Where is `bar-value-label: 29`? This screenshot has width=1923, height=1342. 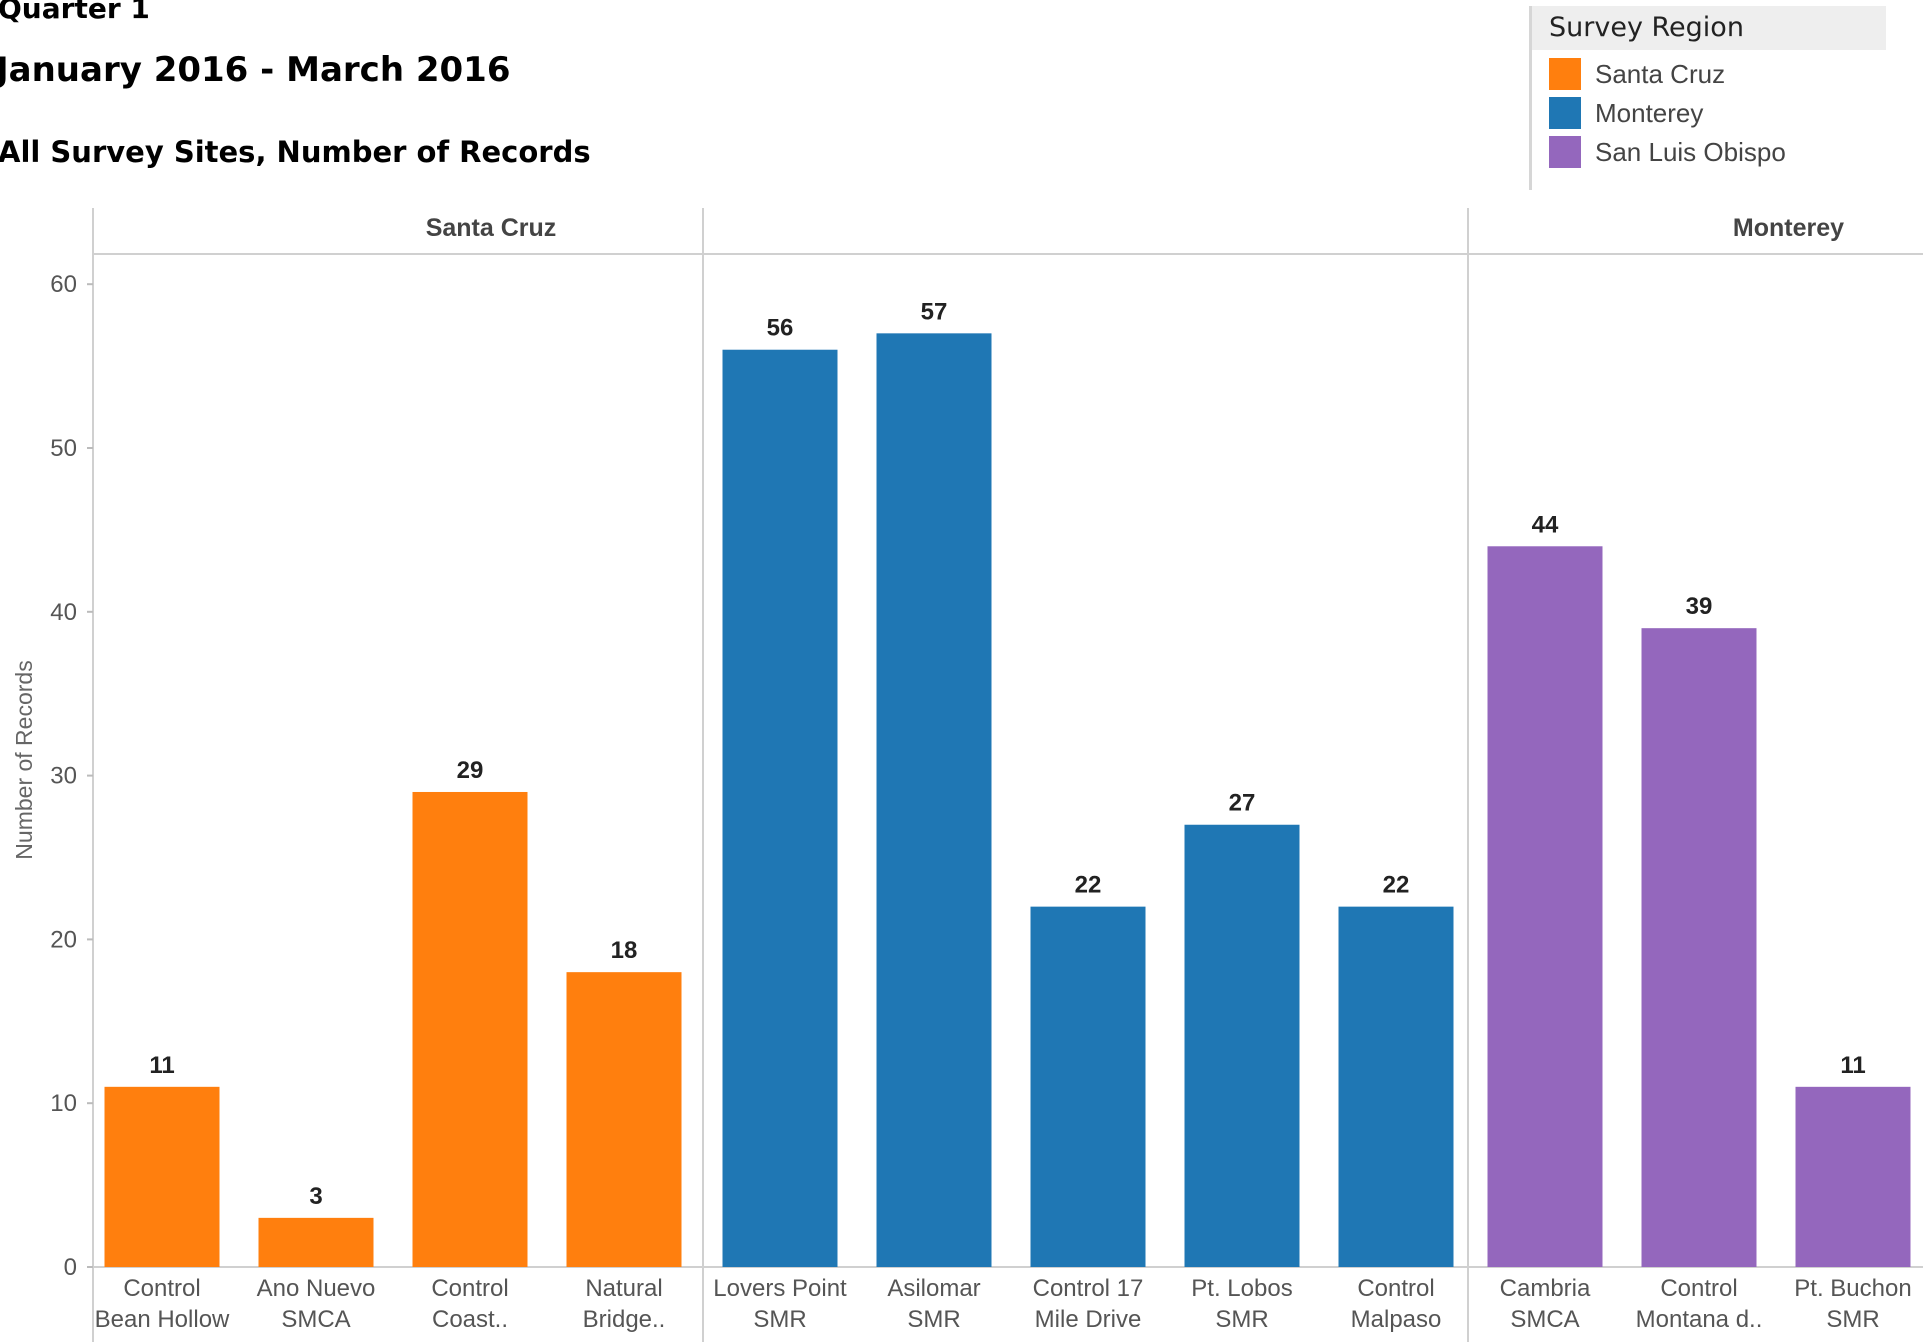 bar-value-label: 29 is located at coordinates (470, 770).